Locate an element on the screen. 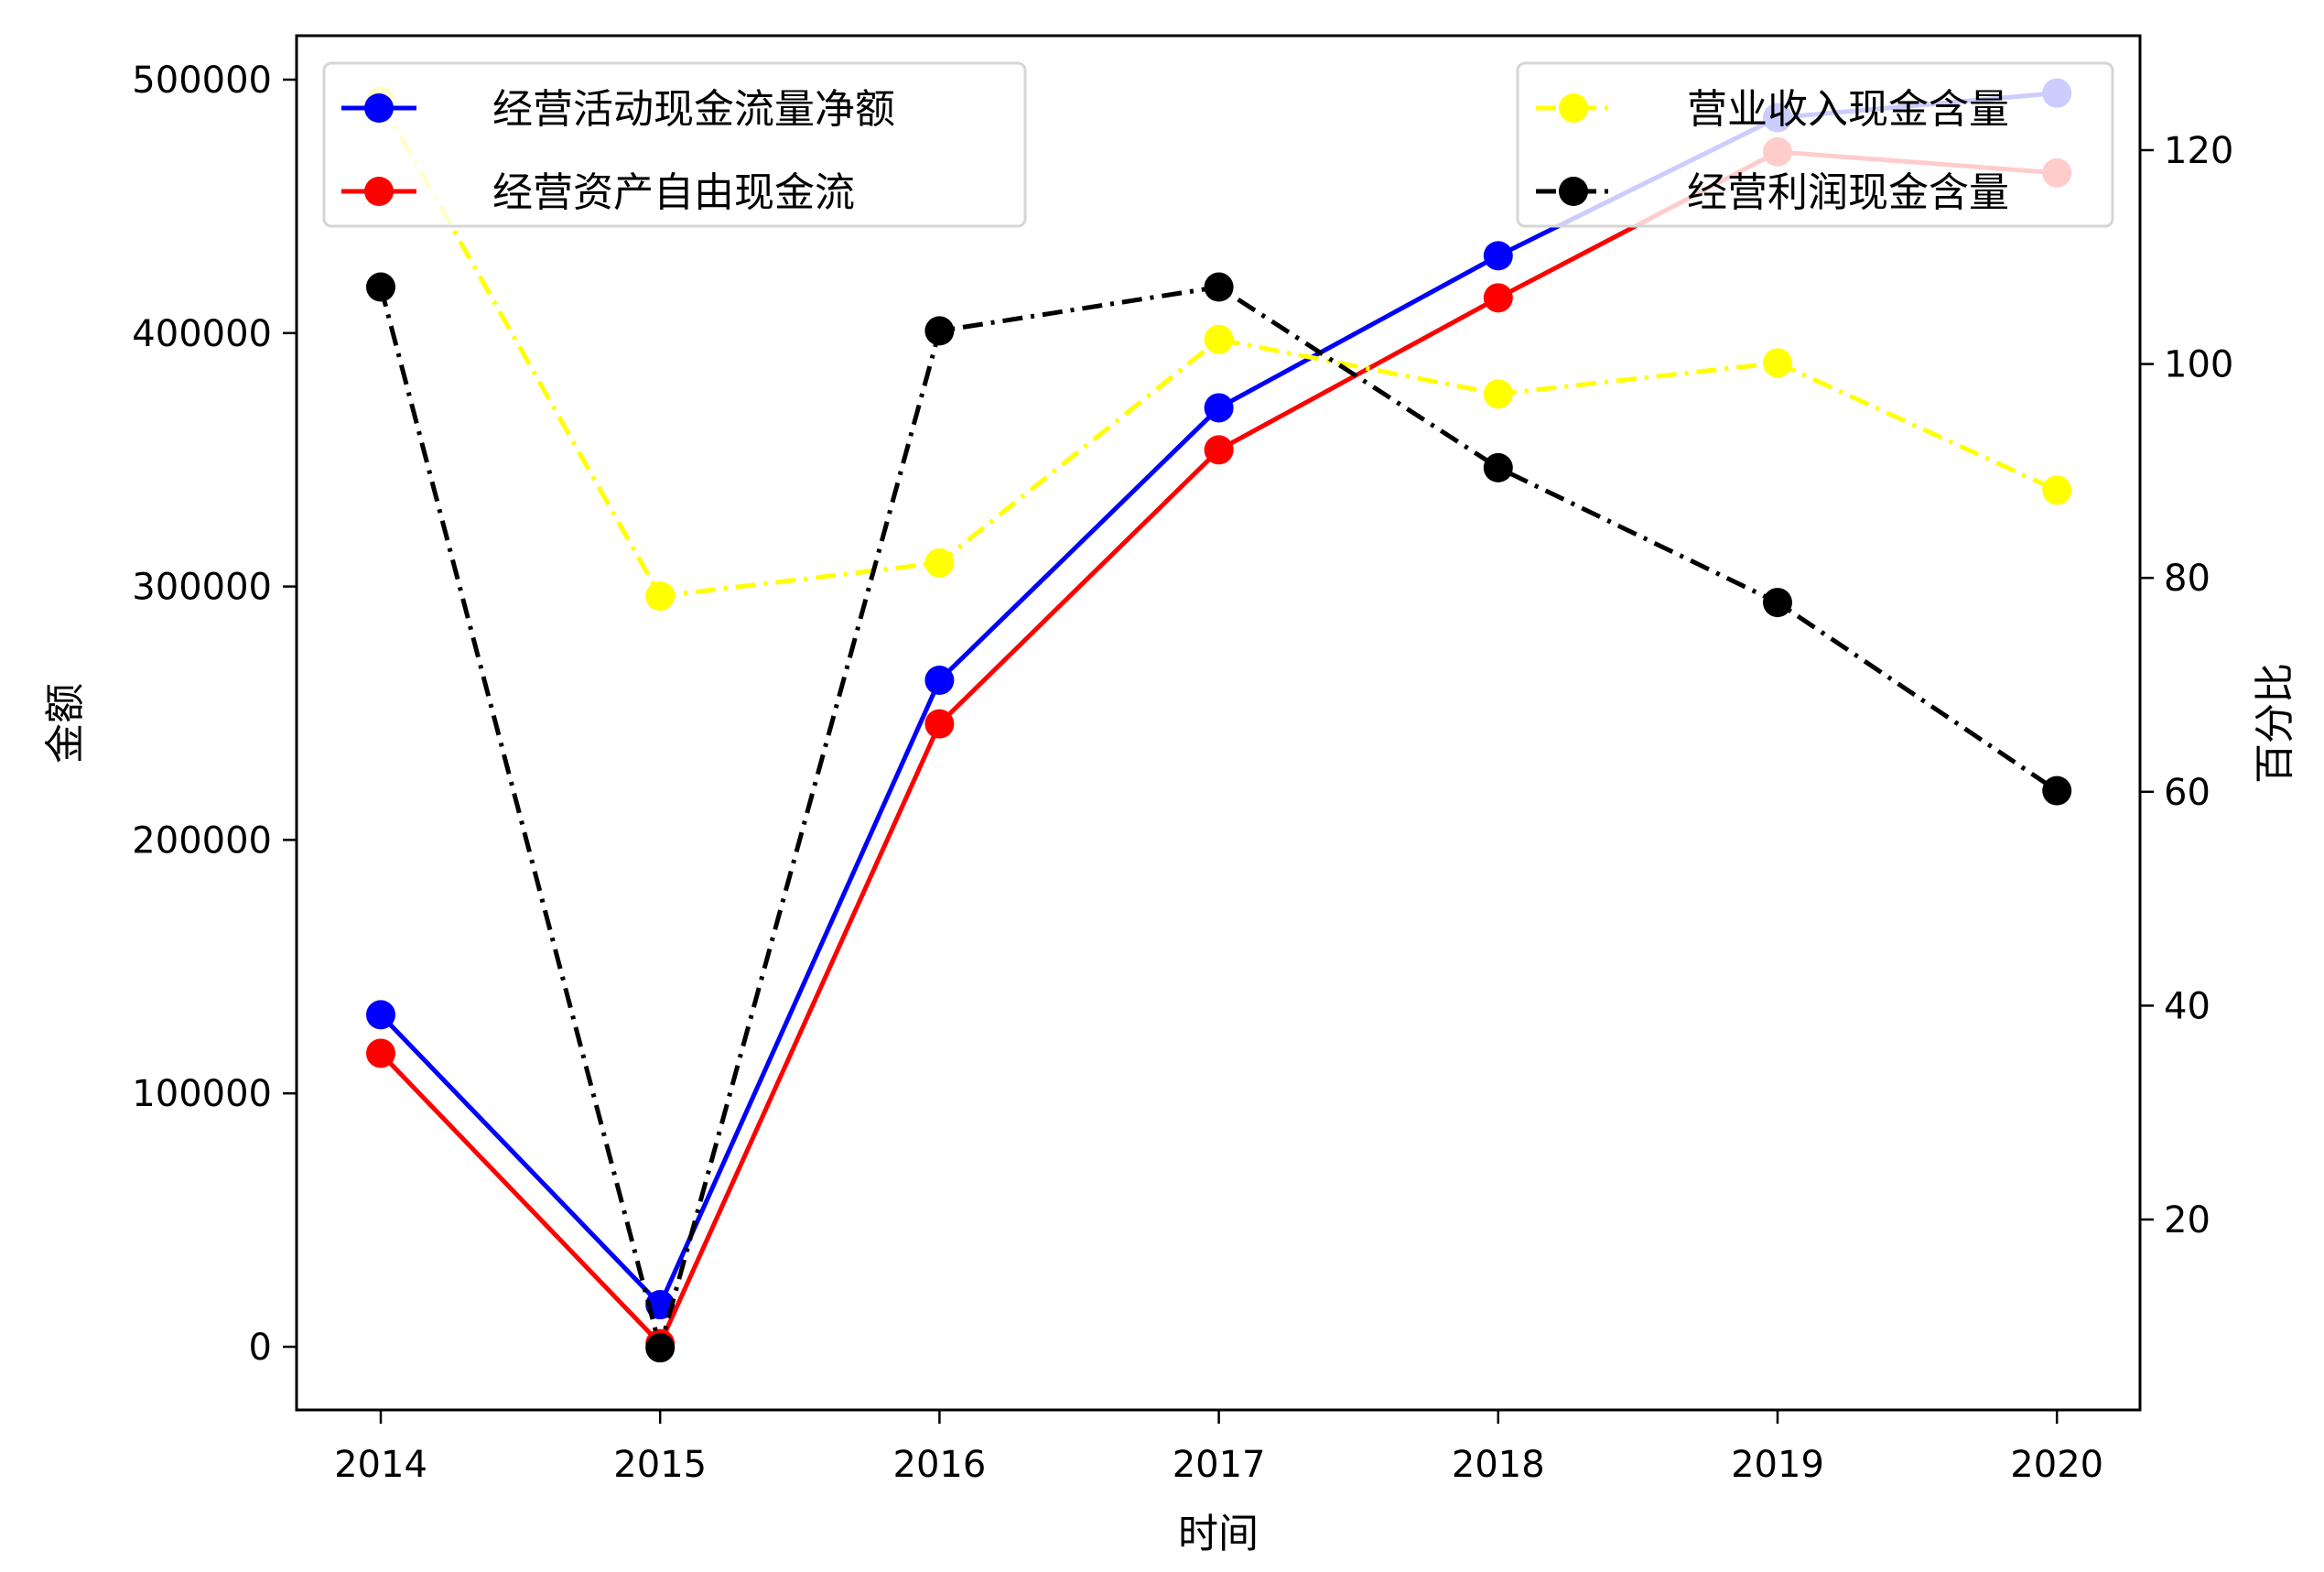 The image size is (2324, 1572). y2-tick-label: 40 is located at coordinates (2187, 1006).